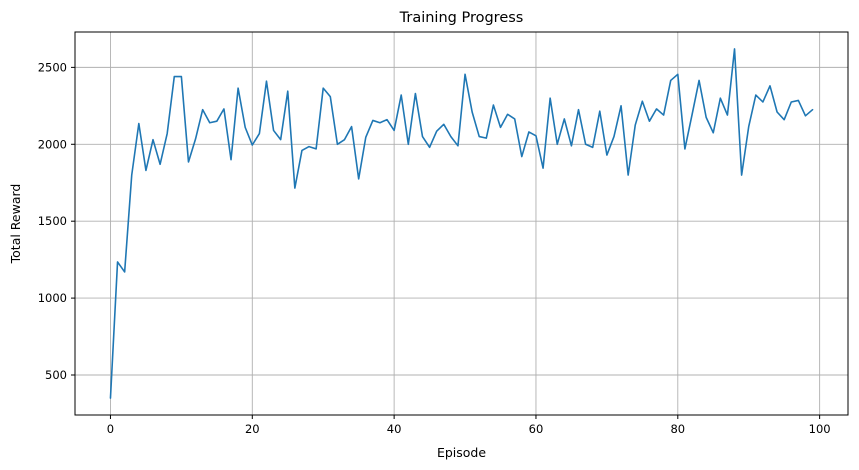 This screenshot has width=859, height=470. What do you see at coordinates (394, 429) in the screenshot?
I see `x-tick-label: 40` at bounding box center [394, 429].